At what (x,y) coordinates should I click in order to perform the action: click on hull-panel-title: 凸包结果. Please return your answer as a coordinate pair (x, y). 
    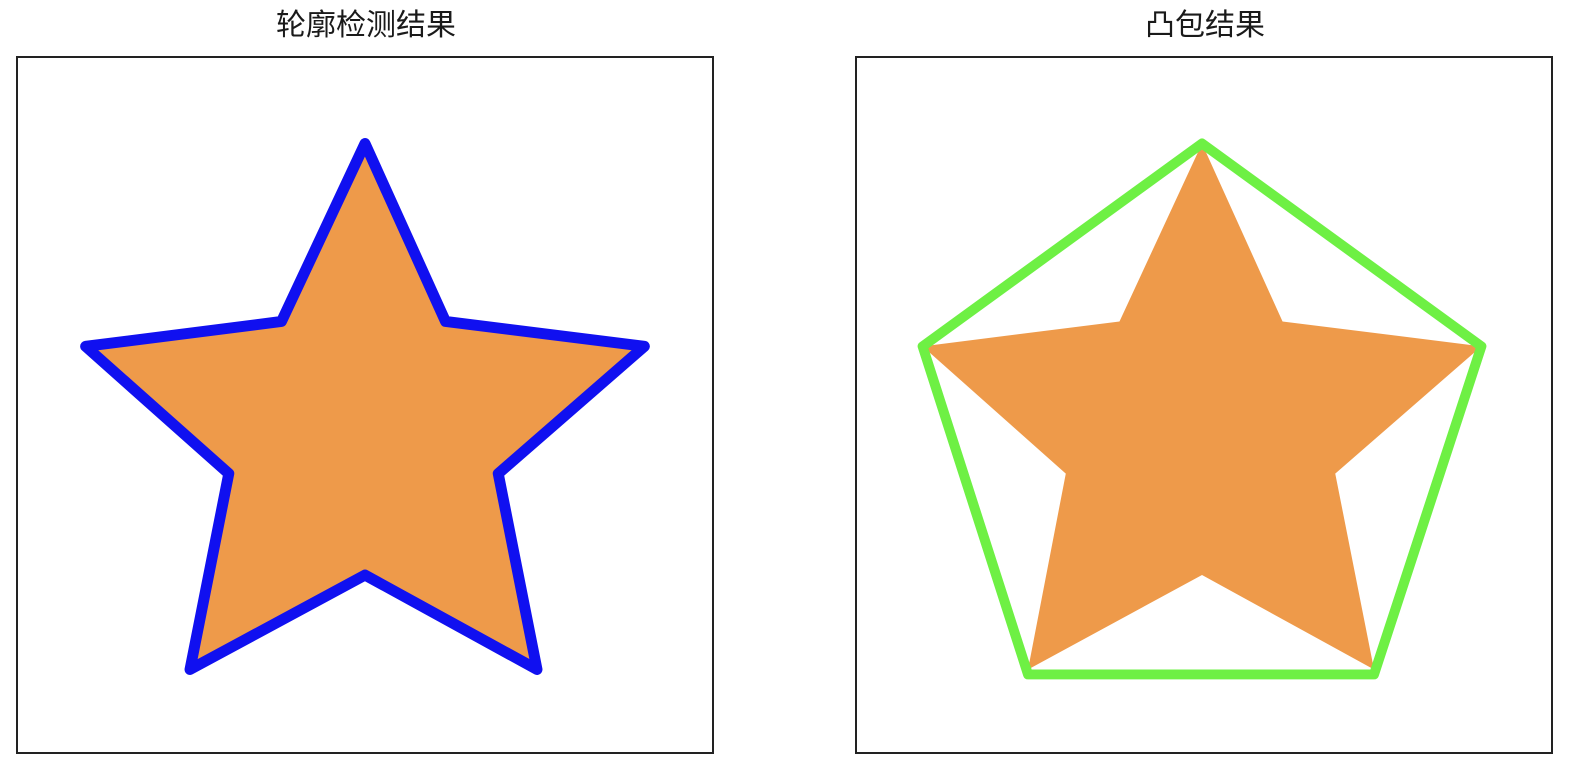
    Looking at the image, I should click on (1205, 25).